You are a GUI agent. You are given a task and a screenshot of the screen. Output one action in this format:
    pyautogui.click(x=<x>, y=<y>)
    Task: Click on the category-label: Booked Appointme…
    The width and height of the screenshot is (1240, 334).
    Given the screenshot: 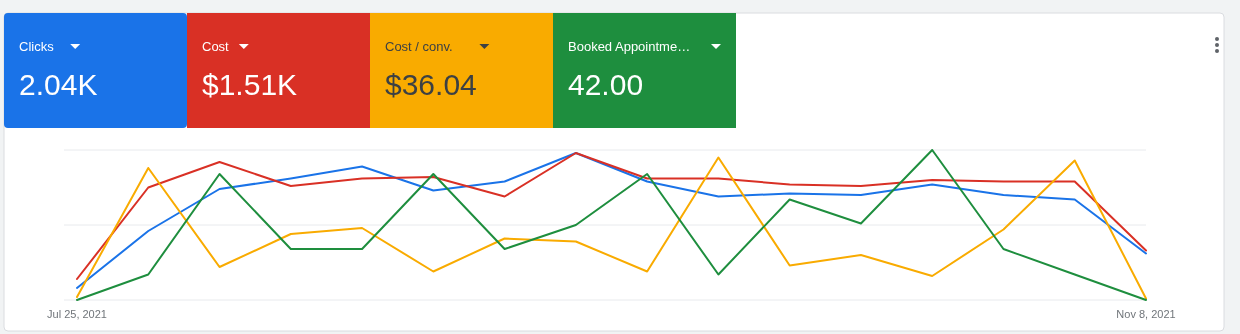 What is the action you would take?
    pyautogui.click(x=629, y=46)
    